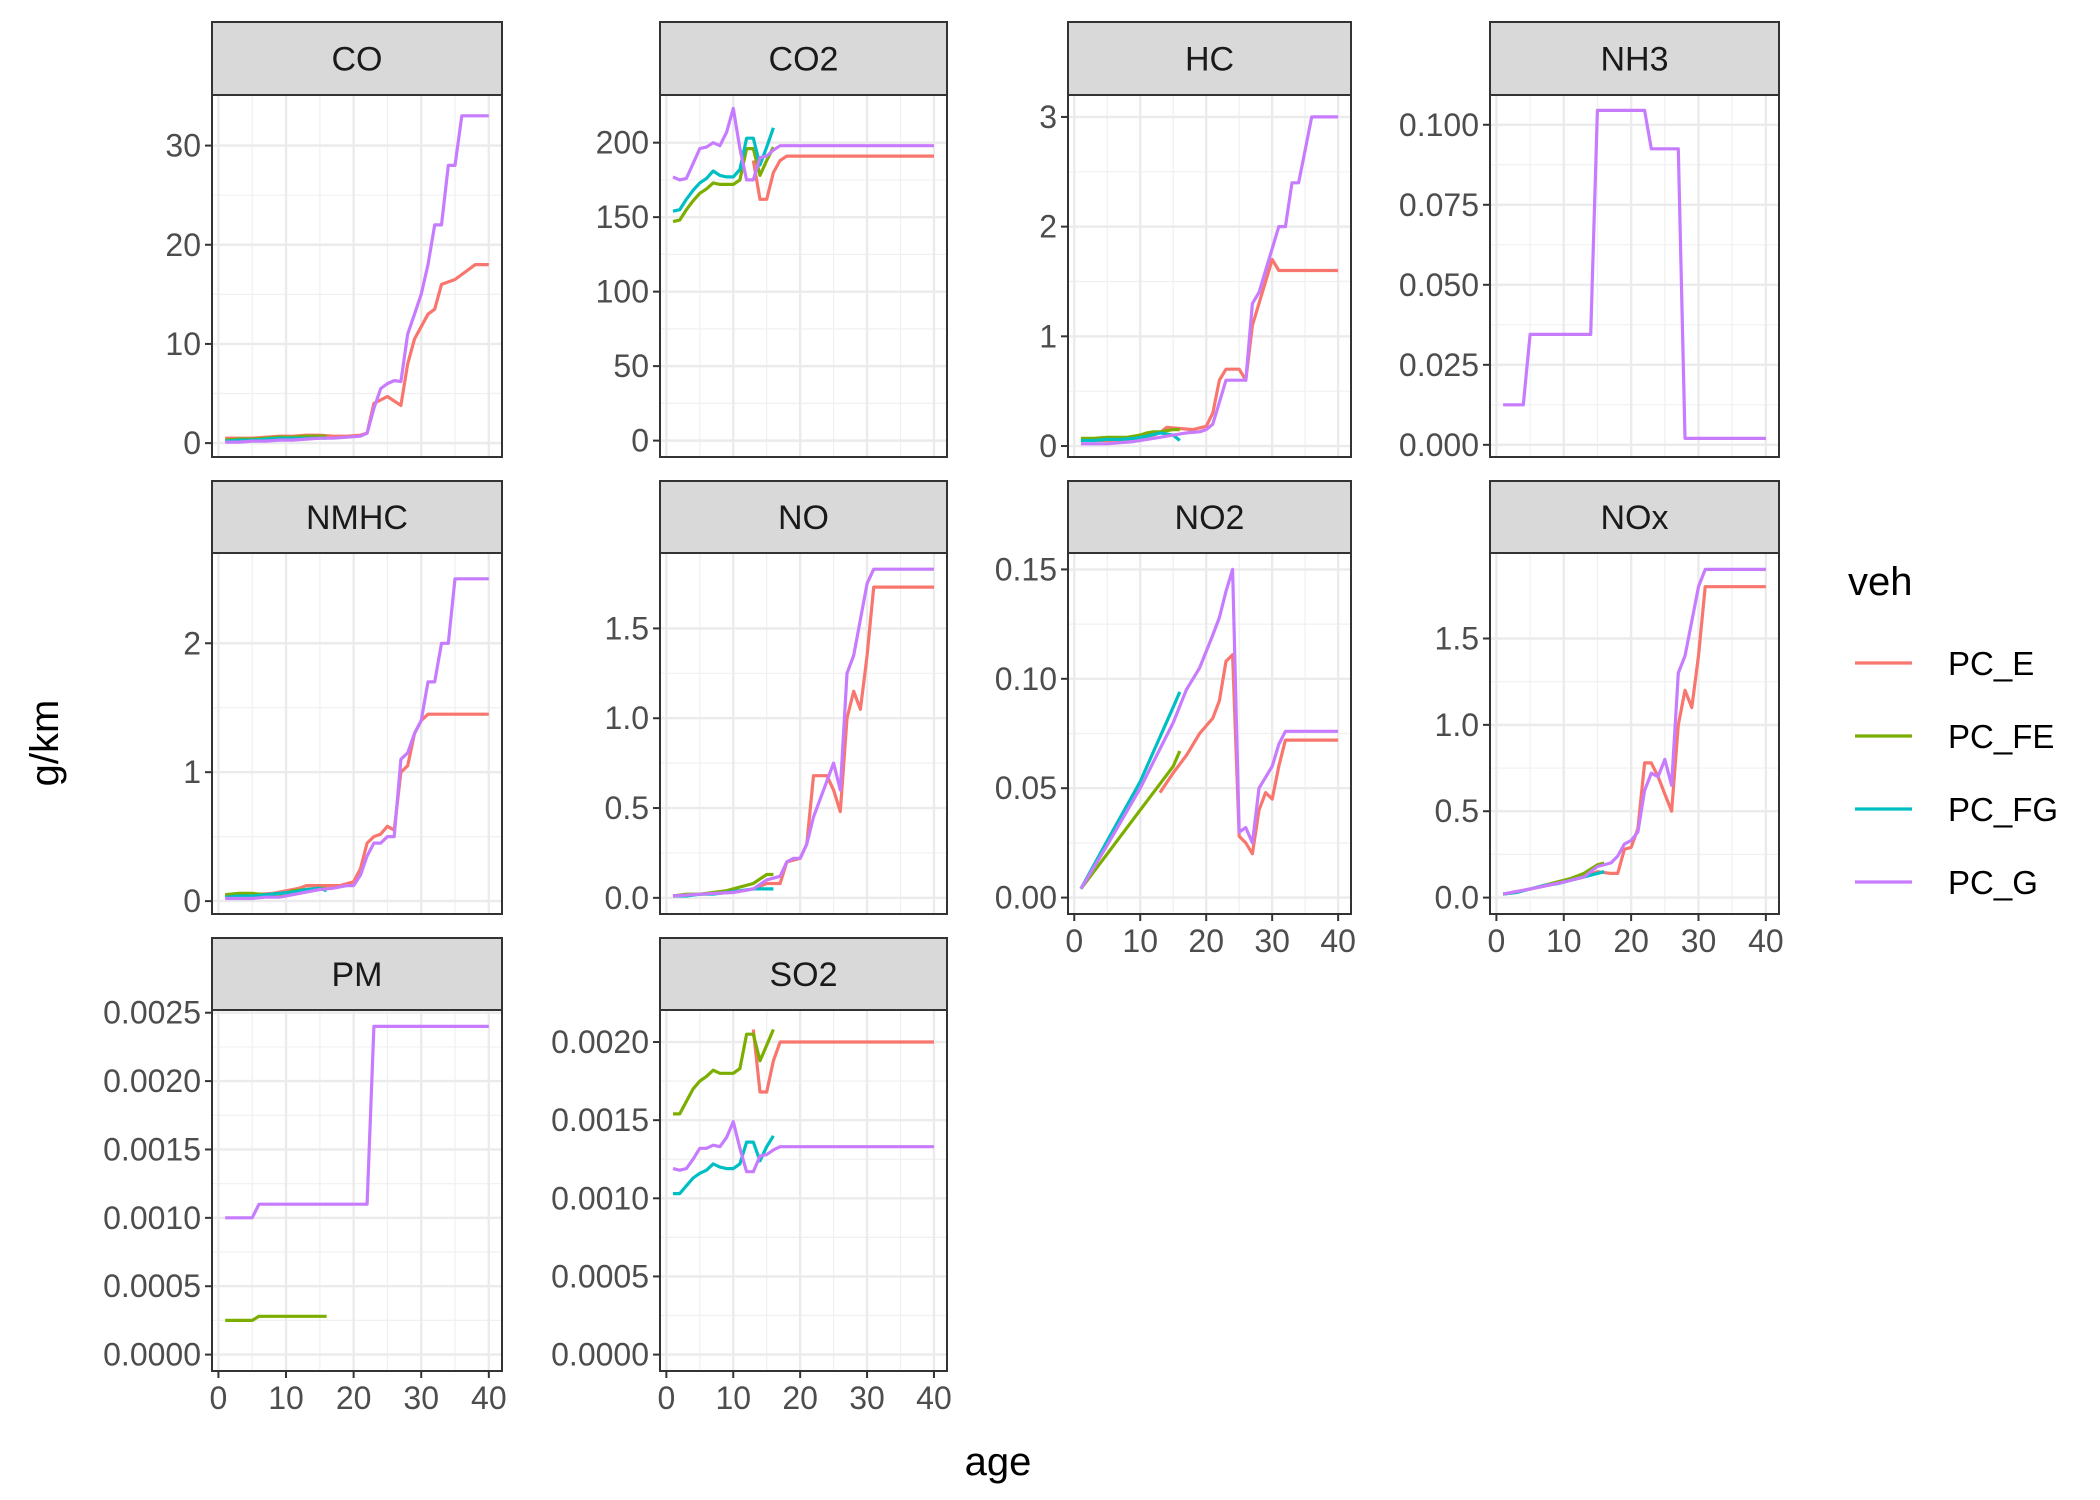 The height and width of the screenshot is (1500, 2100). What do you see at coordinates (1944, 663) in the screenshot?
I see `legend-entry-pc-e: PC_E` at bounding box center [1944, 663].